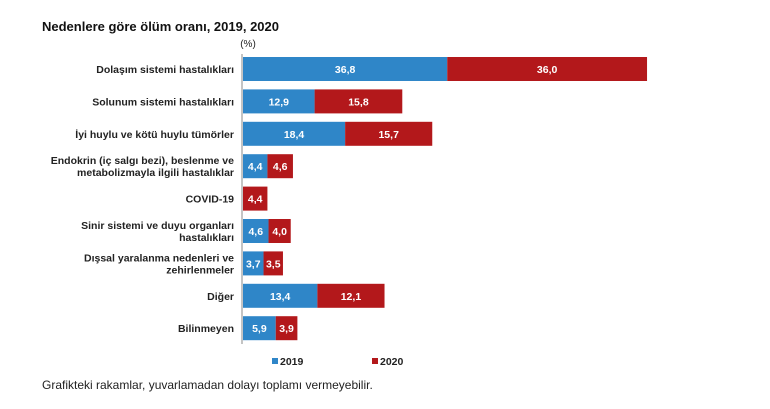 The height and width of the screenshot is (409, 770). What do you see at coordinates (142, 161) in the screenshot?
I see `category-label: Endokrin (iç salgı bezi), beslenme ve` at bounding box center [142, 161].